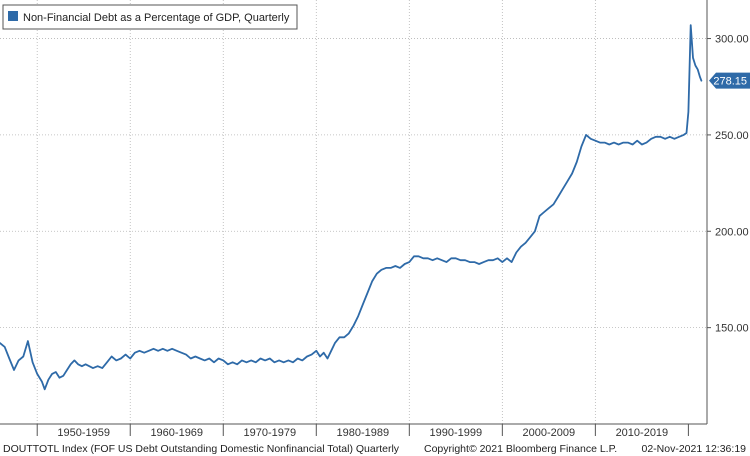  Describe the element at coordinates (549, 433) in the screenshot. I see `x-tick-label-5: 2000-2009` at that location.